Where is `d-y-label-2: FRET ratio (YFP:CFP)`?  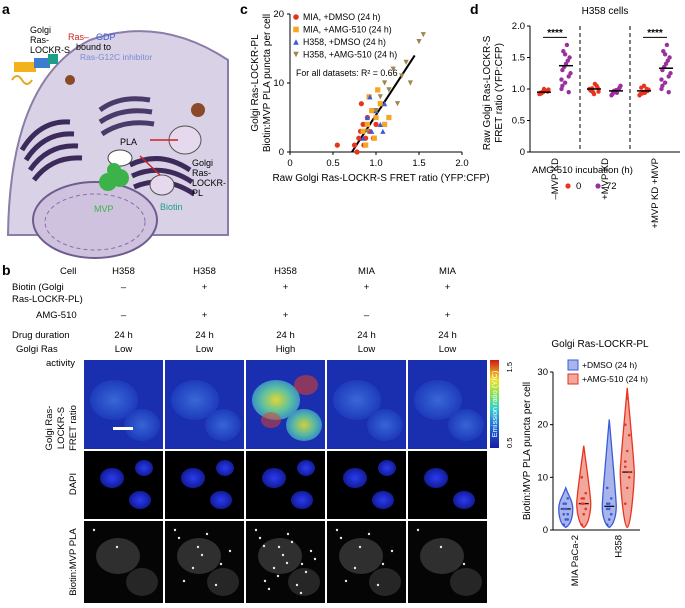
d-y-label-2: FRET ratio (YFP:CFP) is located at coordinates (499, 93).